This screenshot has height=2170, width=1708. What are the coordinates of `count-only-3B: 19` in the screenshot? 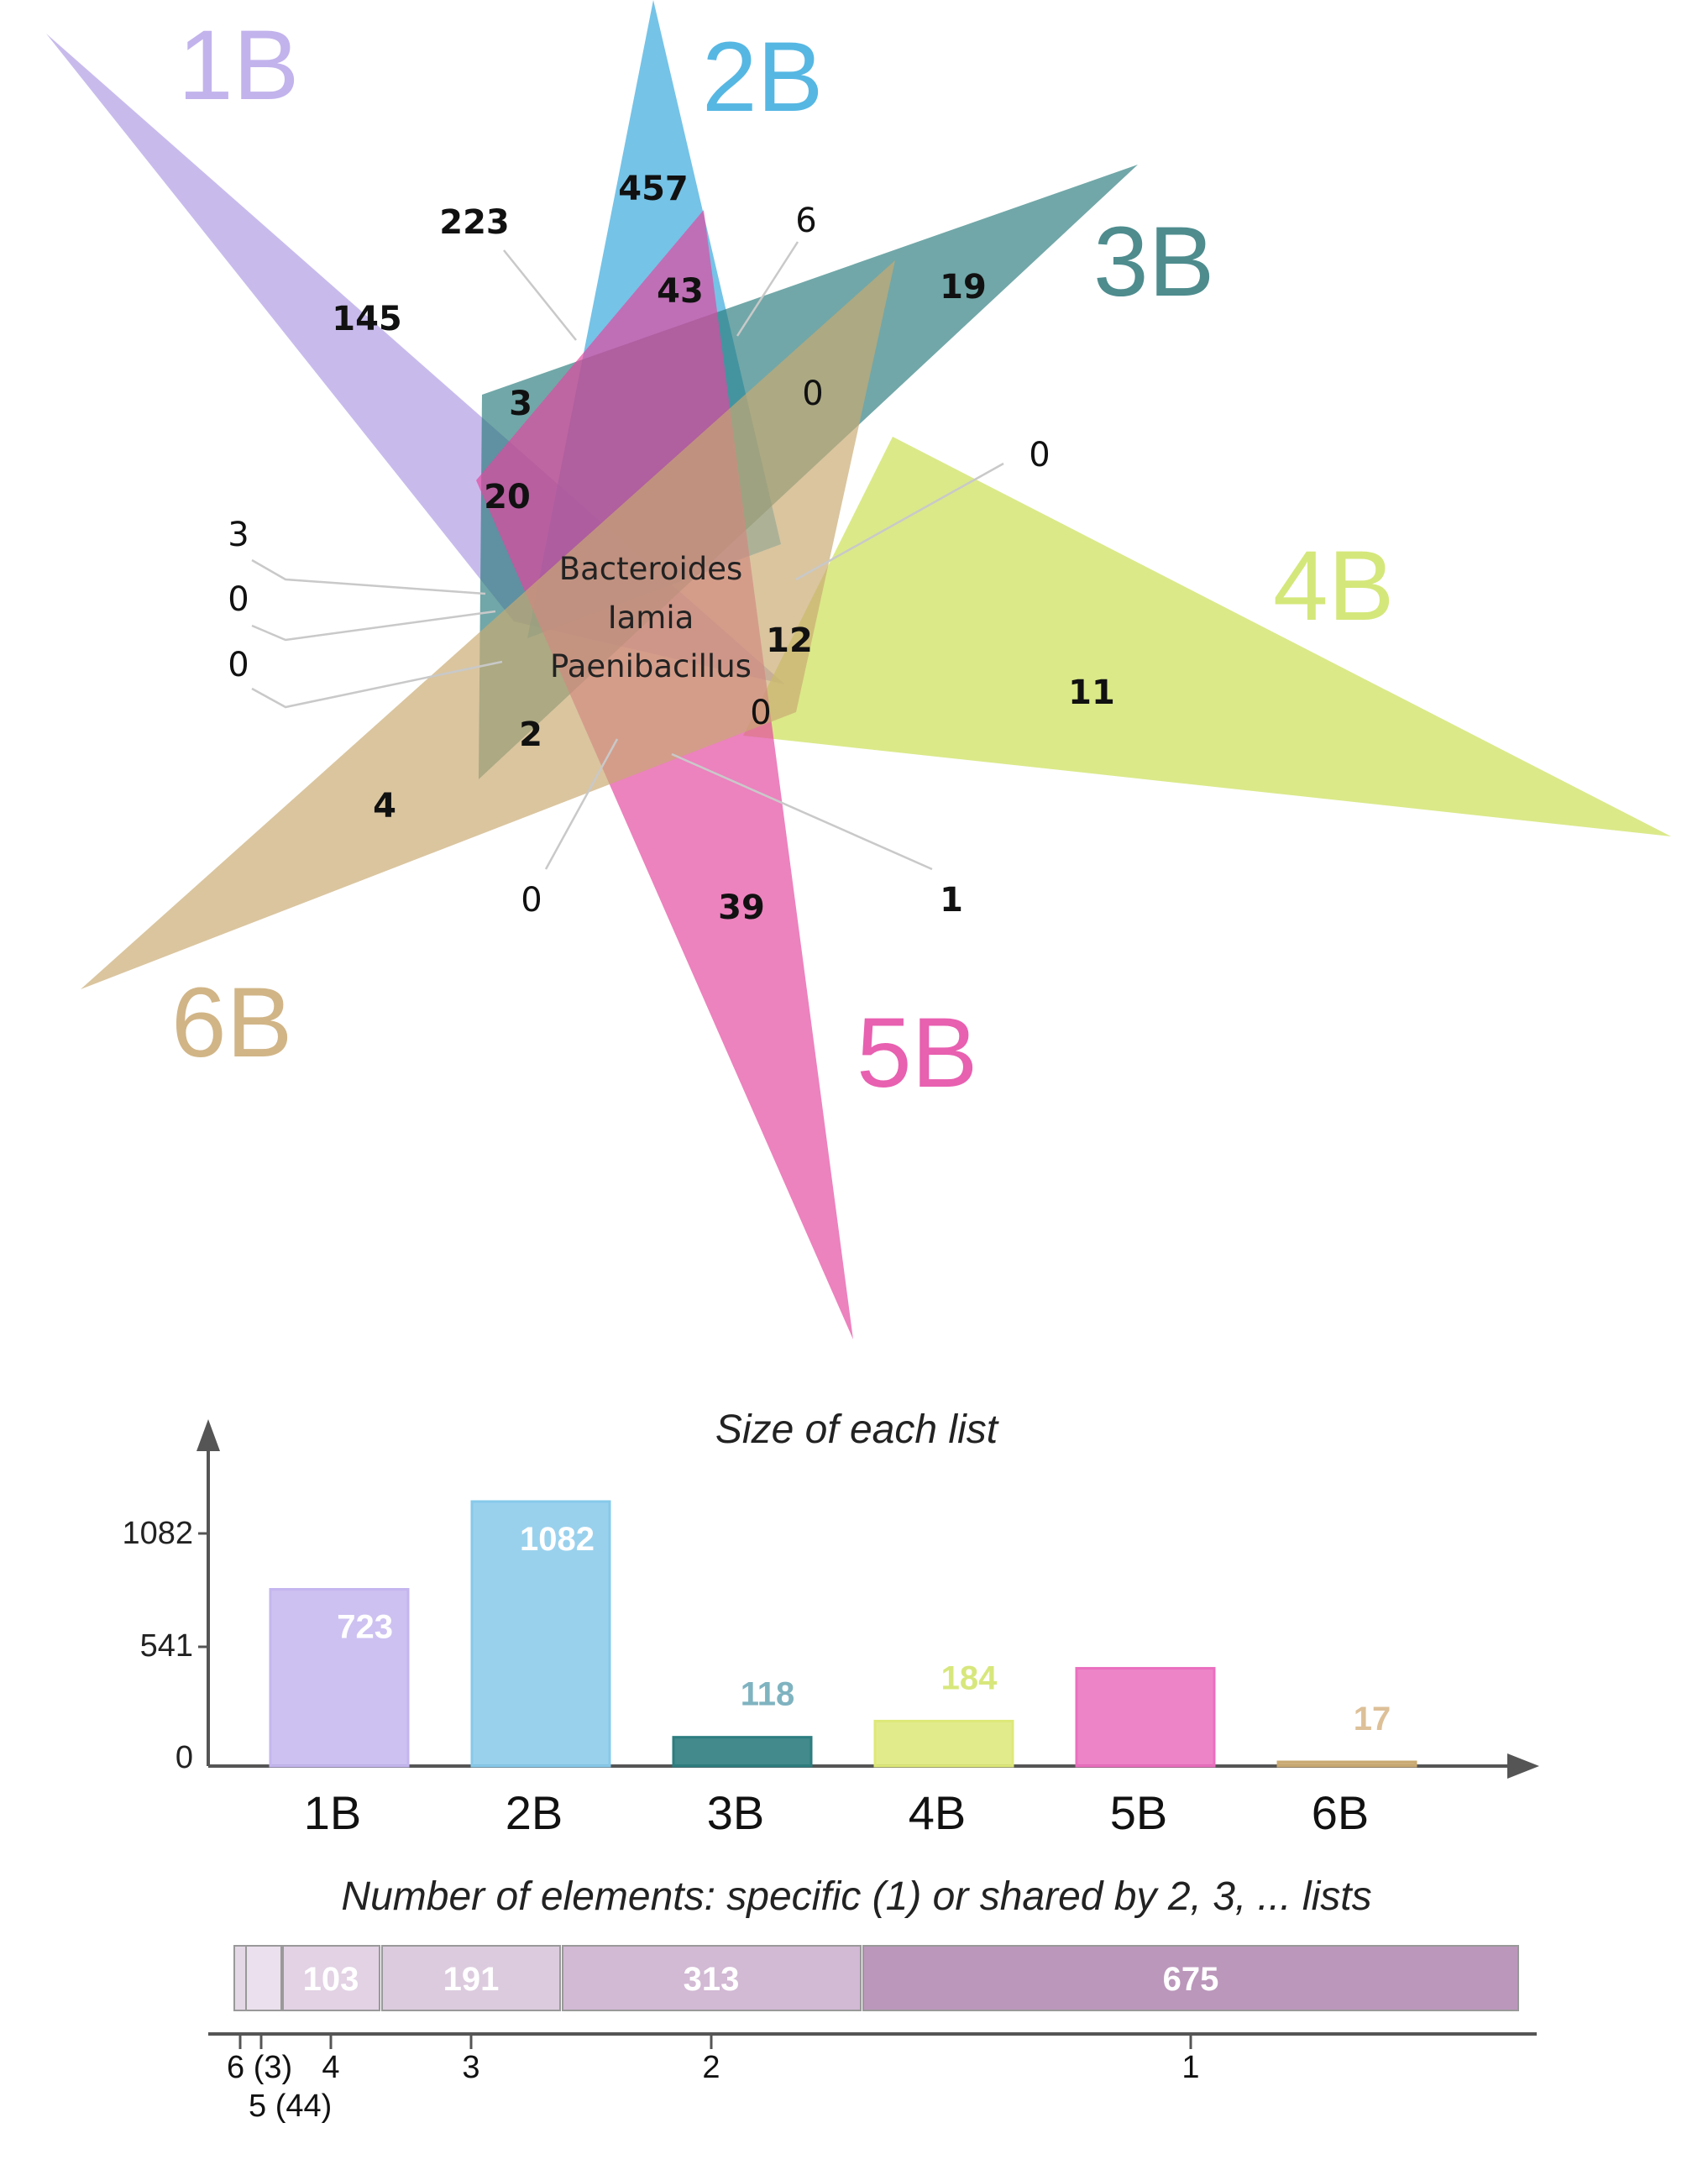 It's located at (963, 287).